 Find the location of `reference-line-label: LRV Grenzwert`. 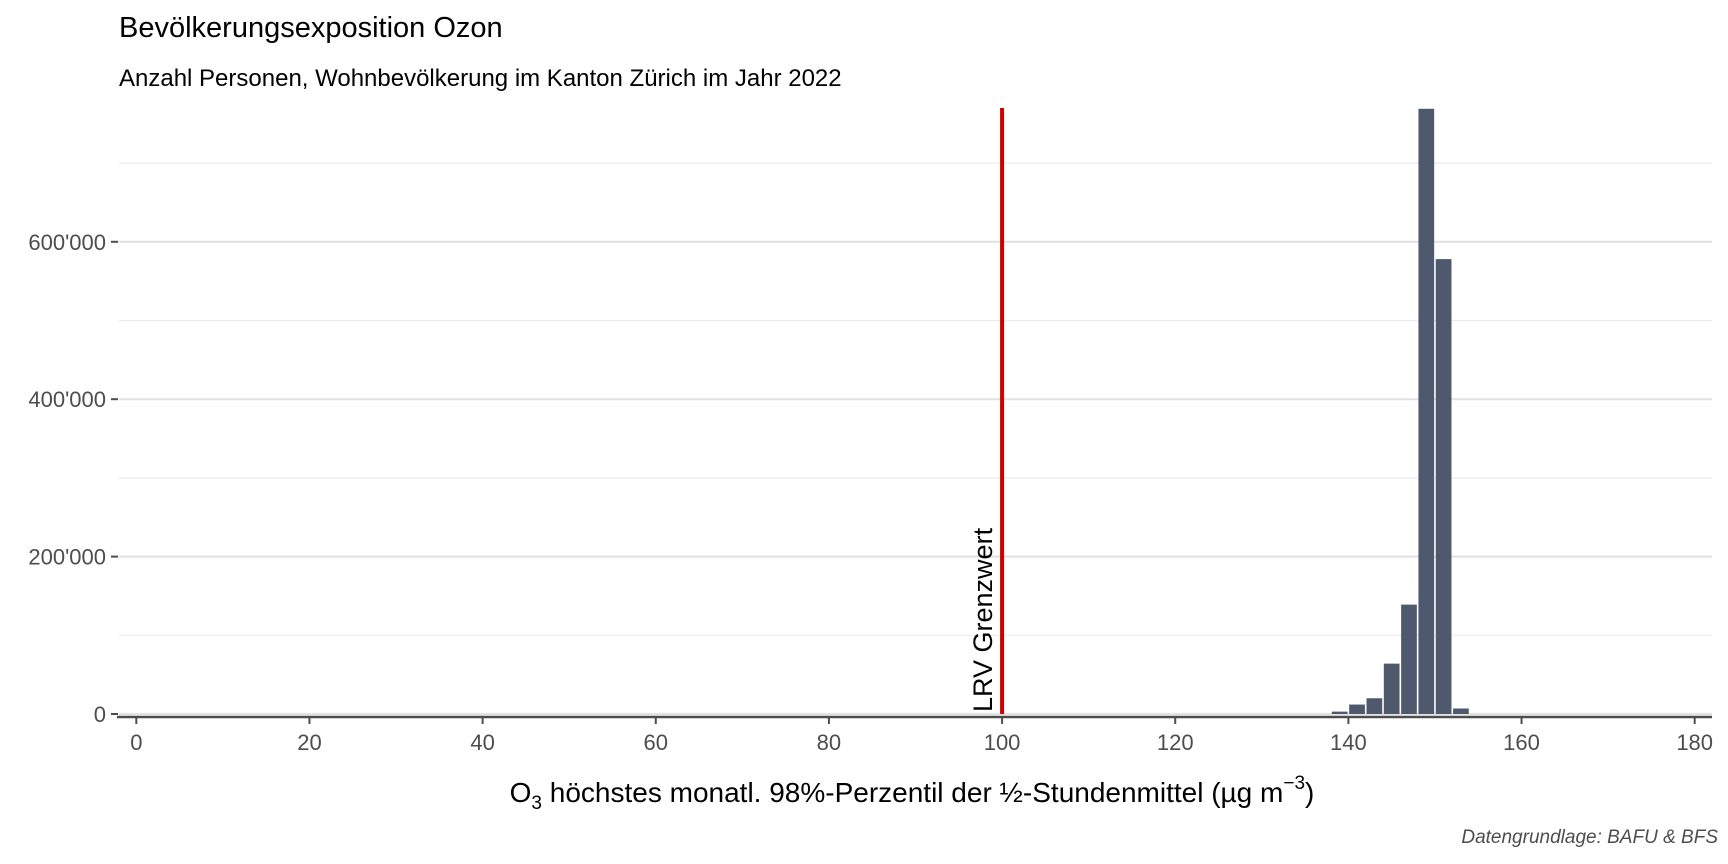

reference-line-label: LRV Grenzwert is located at coordinates (983, 619).